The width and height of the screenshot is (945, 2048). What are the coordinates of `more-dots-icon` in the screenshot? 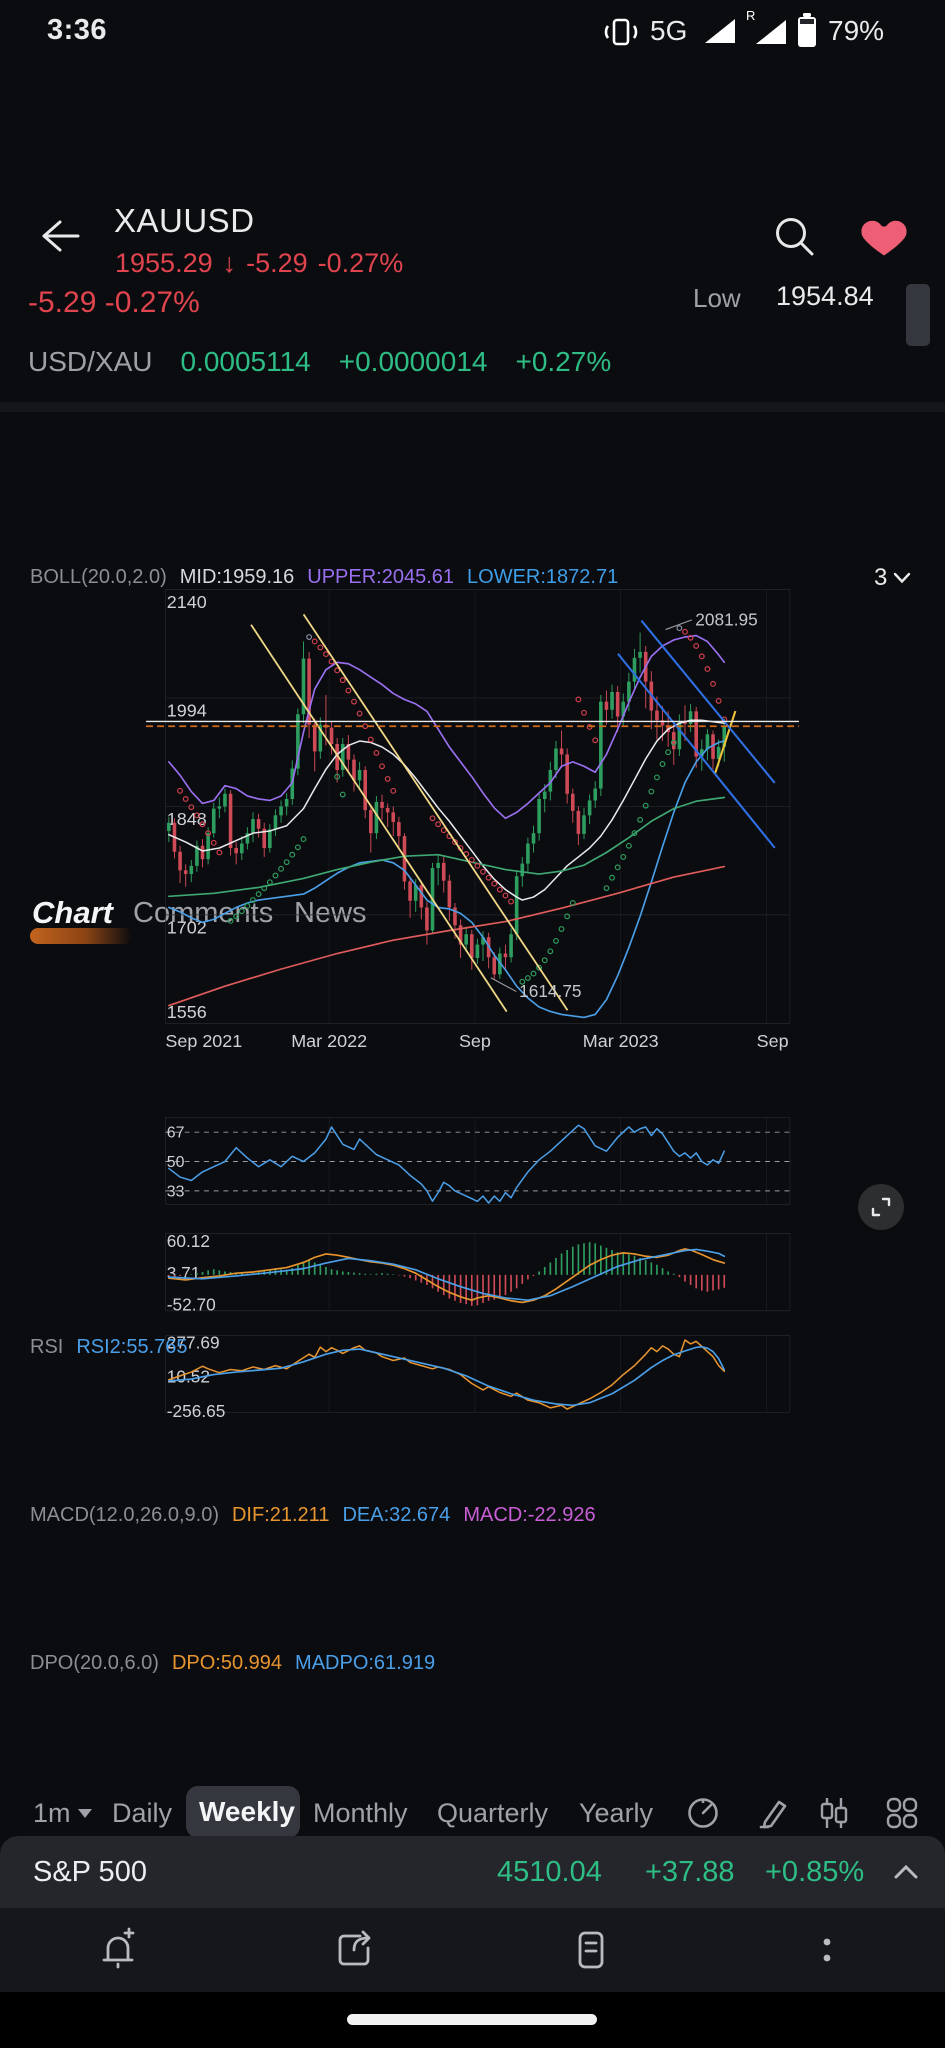 It's located at (827, 1950).